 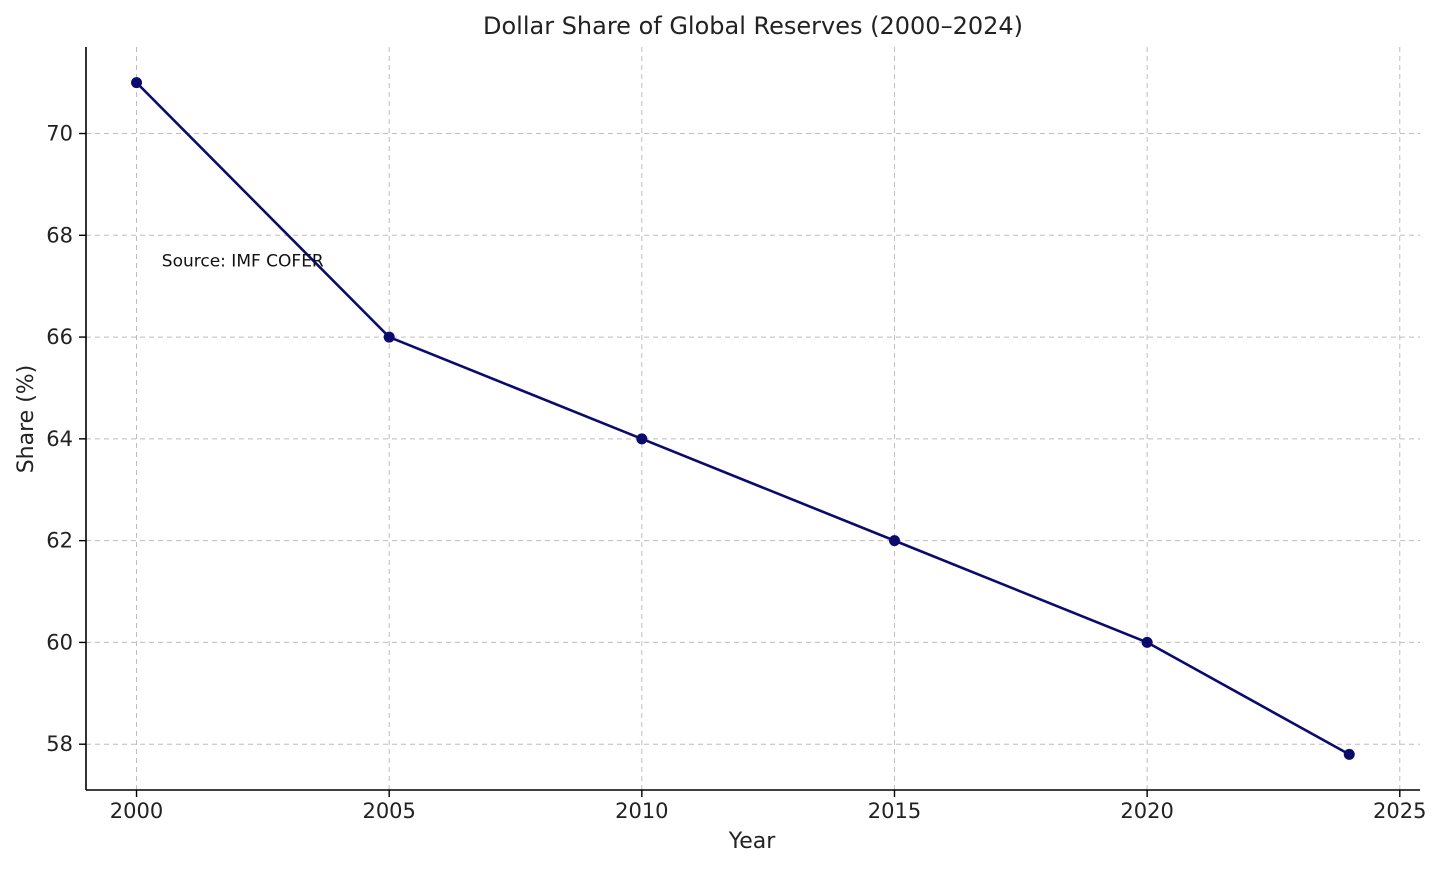 I want to click on x-tick-label: 2015, so click(x=894, y=811).